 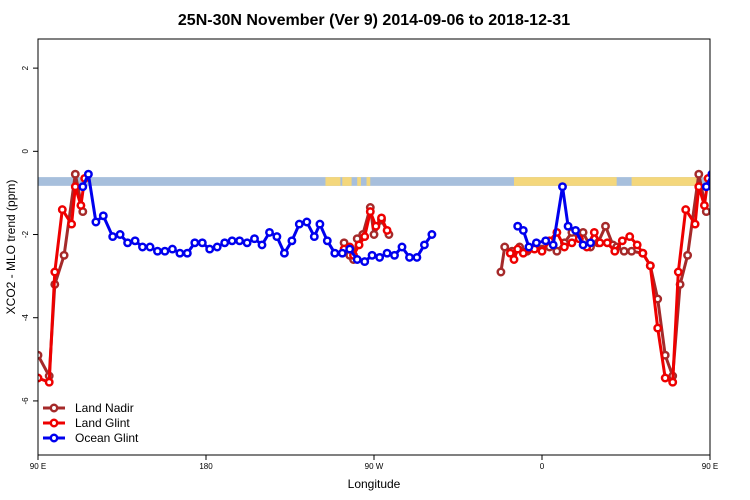 I want to click on legend-label: Land Glint, so click(x=102, y=423).